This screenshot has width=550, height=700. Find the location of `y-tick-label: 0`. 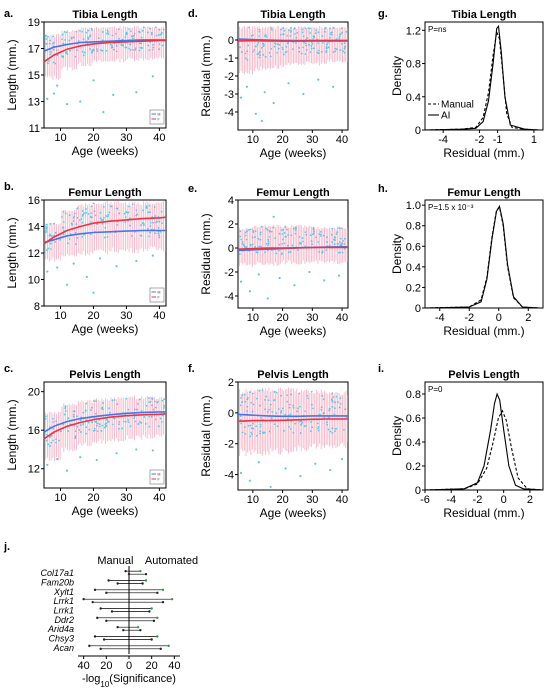

y-tick-label: 0 is located at coordinates (231, 249).